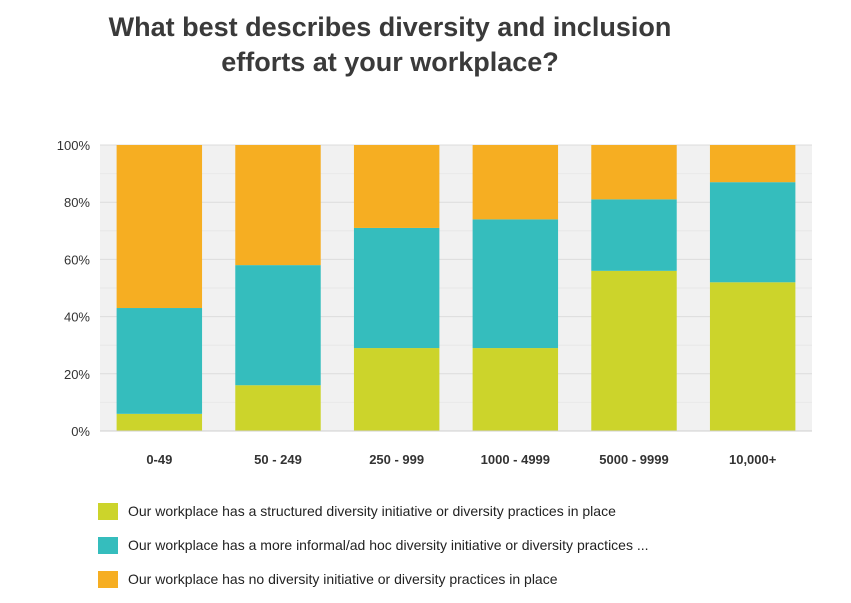 This screenshot has width=851, height=603. Describe the element at coordinates (633, 459) in the screenshot. I see `x-tick-label: 5000 - 9999` at that location.